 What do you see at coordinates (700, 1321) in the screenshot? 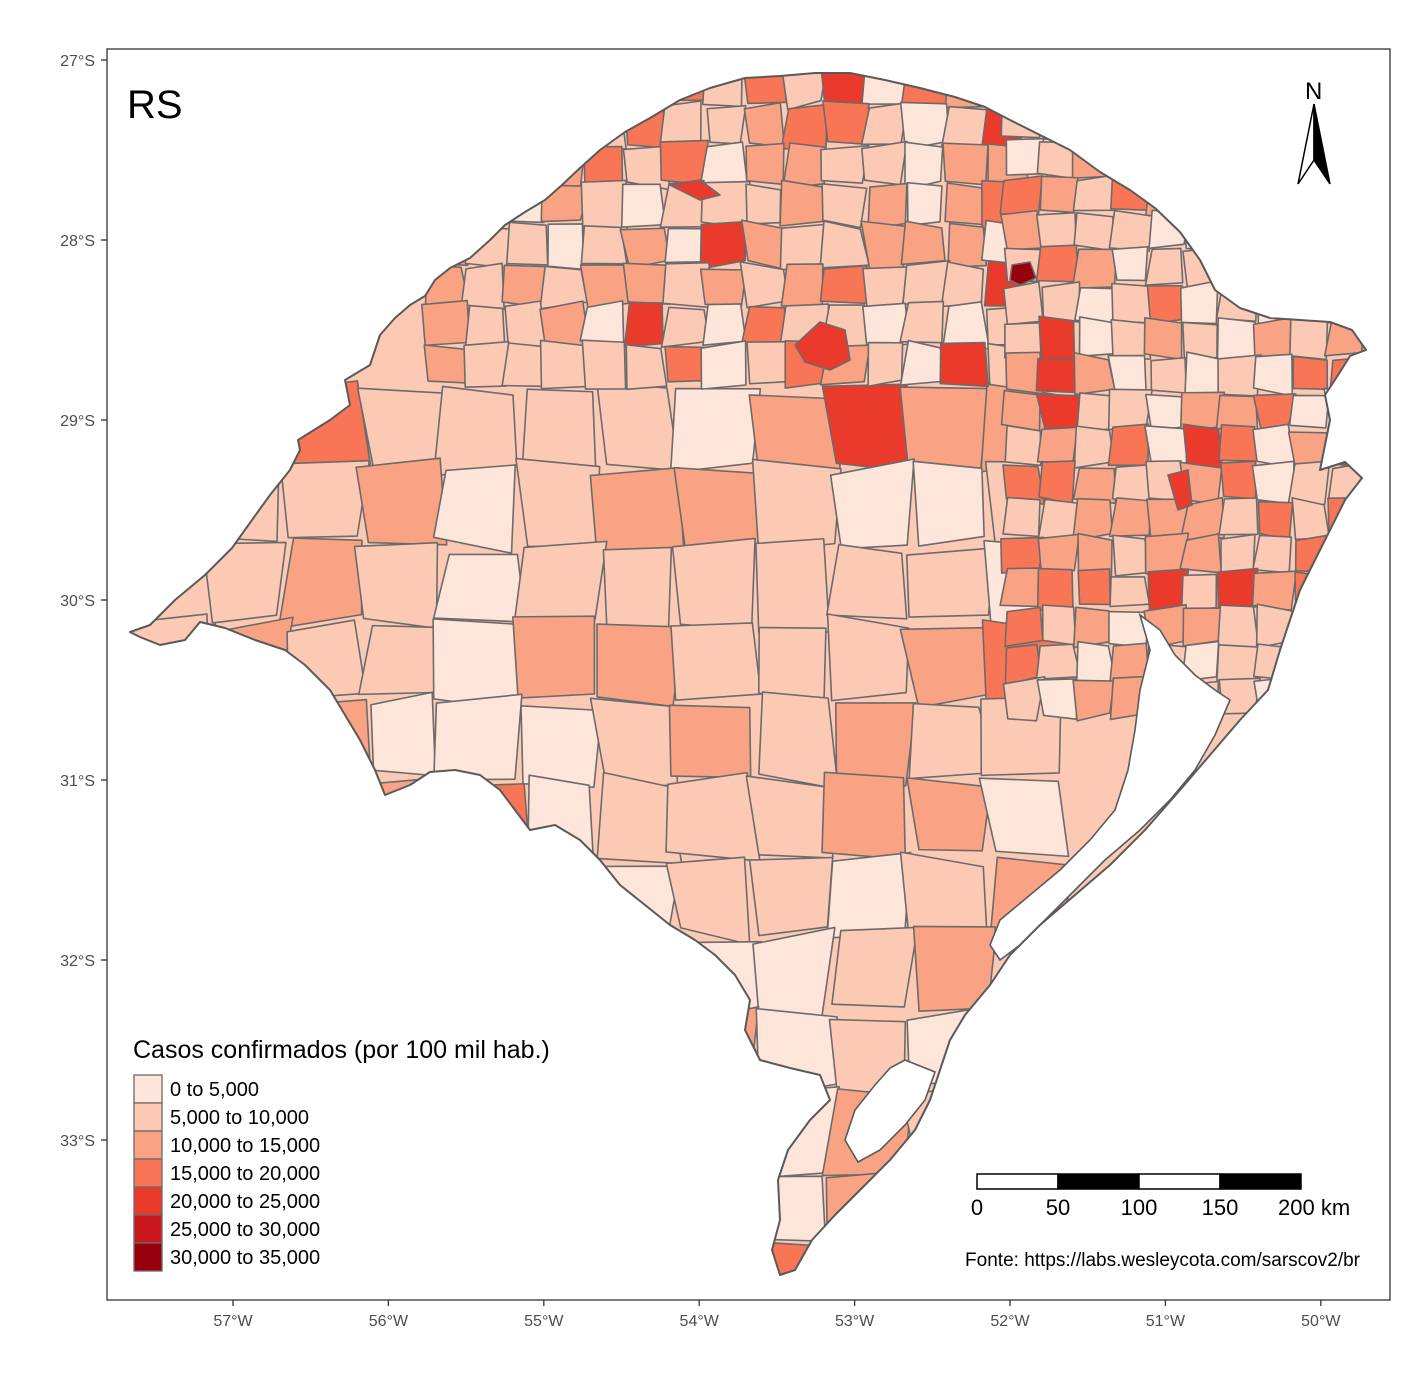
I see `x-tick-label: 54°W` at bounding box center [700, 1321].